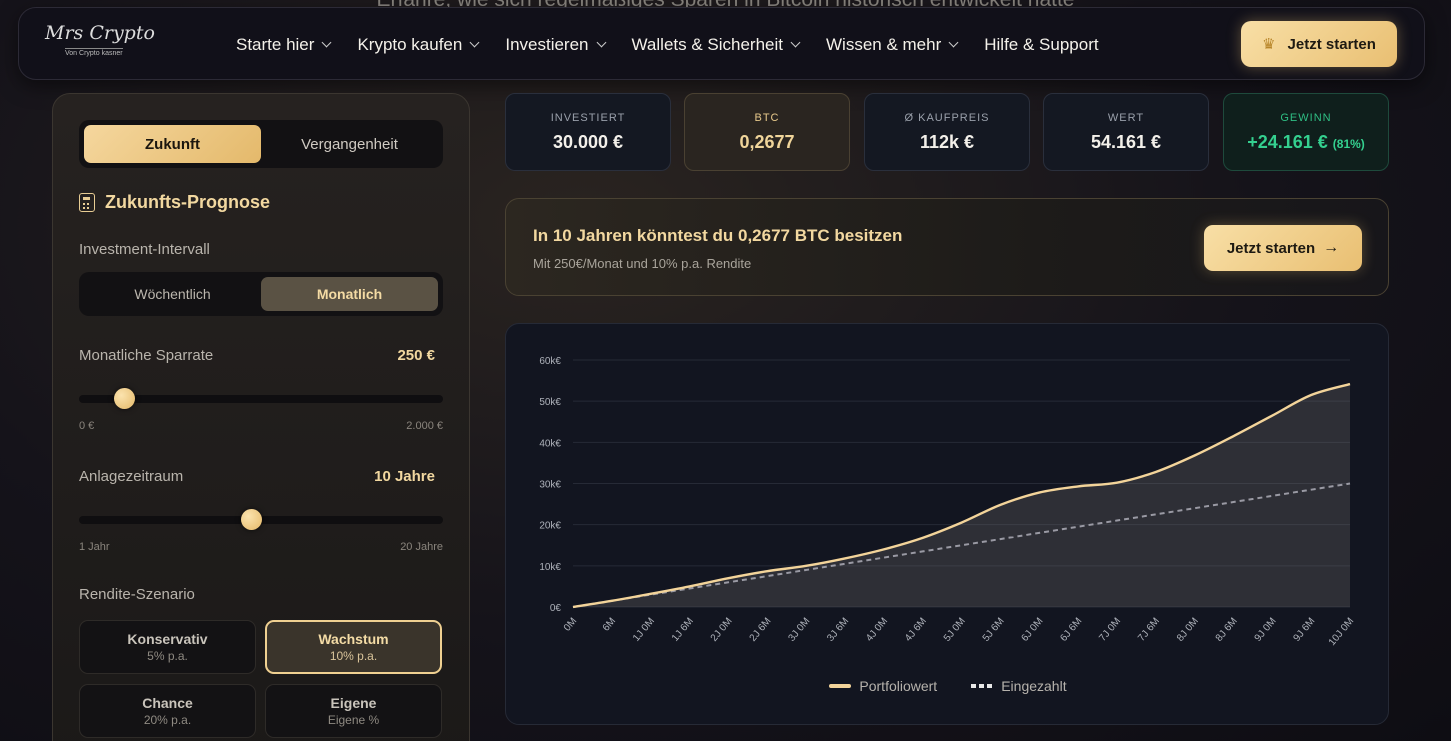 The height and width of the screenshot is (741, 1451). Describe the element at coordinates (761, 630) in the screenshot. I see `x-tick-label: 2J 6M` at that location.